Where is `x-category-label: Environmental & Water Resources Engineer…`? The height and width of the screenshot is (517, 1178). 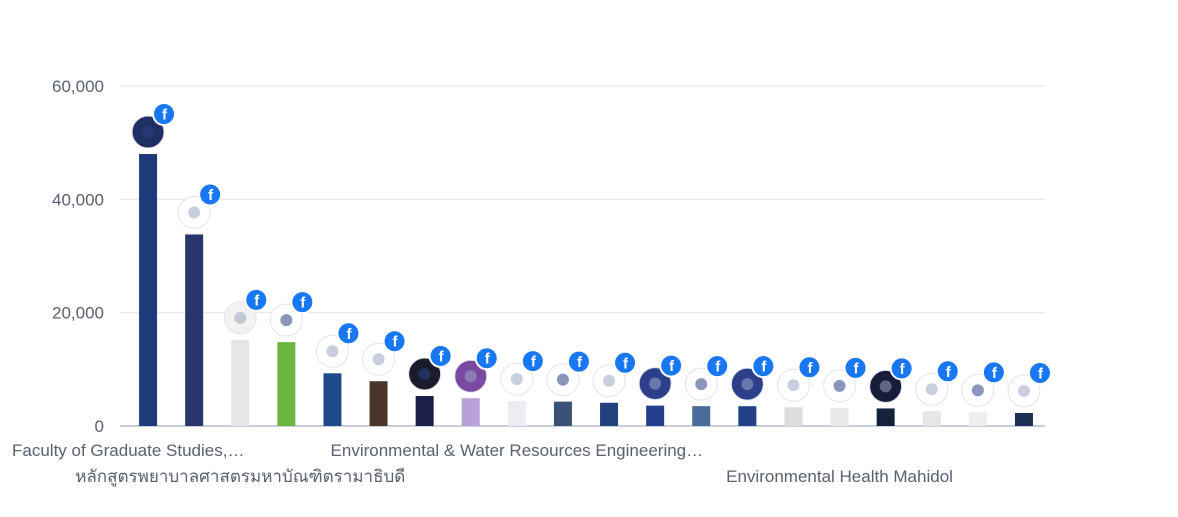
x-category-label: Environmental & Water Resources Engineer… is located at coordinates (517, 450).